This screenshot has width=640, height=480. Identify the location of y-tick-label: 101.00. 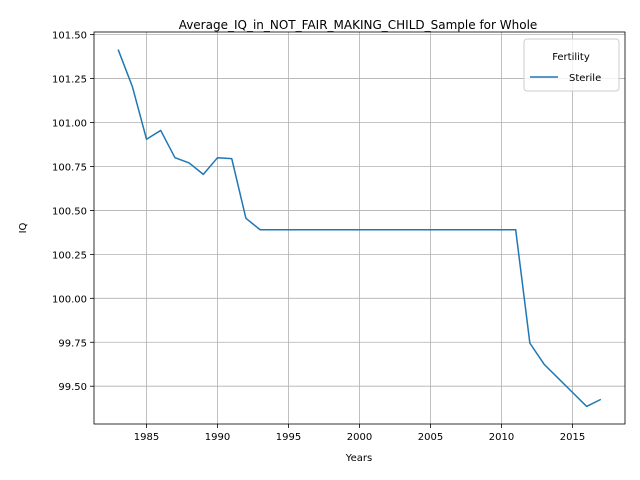
(69, 124).